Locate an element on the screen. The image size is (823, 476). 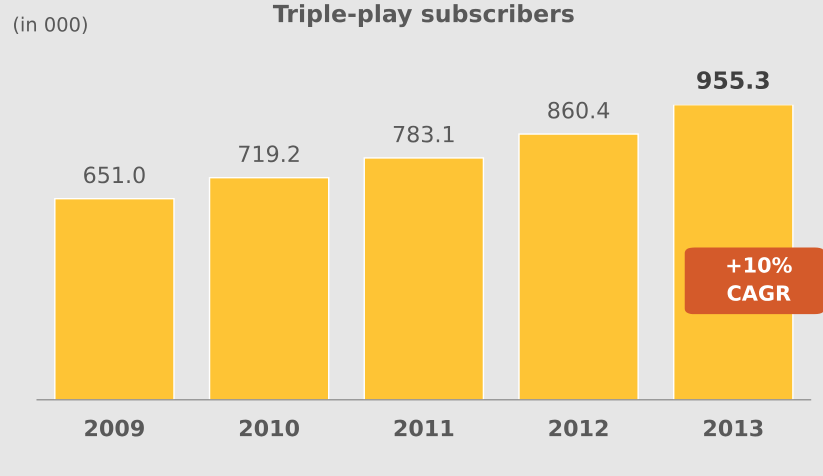
x-tick-label: 2011 is located at coordinates (424, 428).